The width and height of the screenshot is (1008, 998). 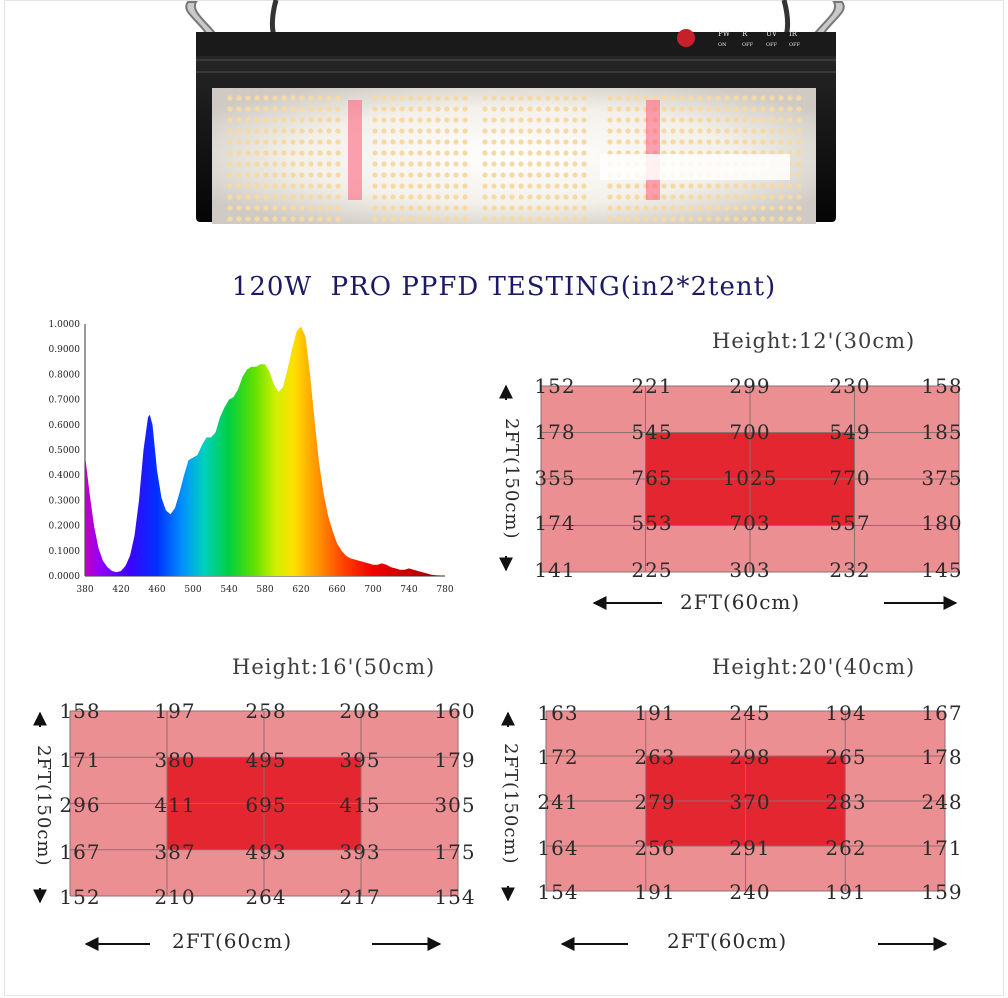 What do you see at coordinates (941, 523) in the screenshot?
I see `ppfd-value: 180` at bounding box center [941, 523].